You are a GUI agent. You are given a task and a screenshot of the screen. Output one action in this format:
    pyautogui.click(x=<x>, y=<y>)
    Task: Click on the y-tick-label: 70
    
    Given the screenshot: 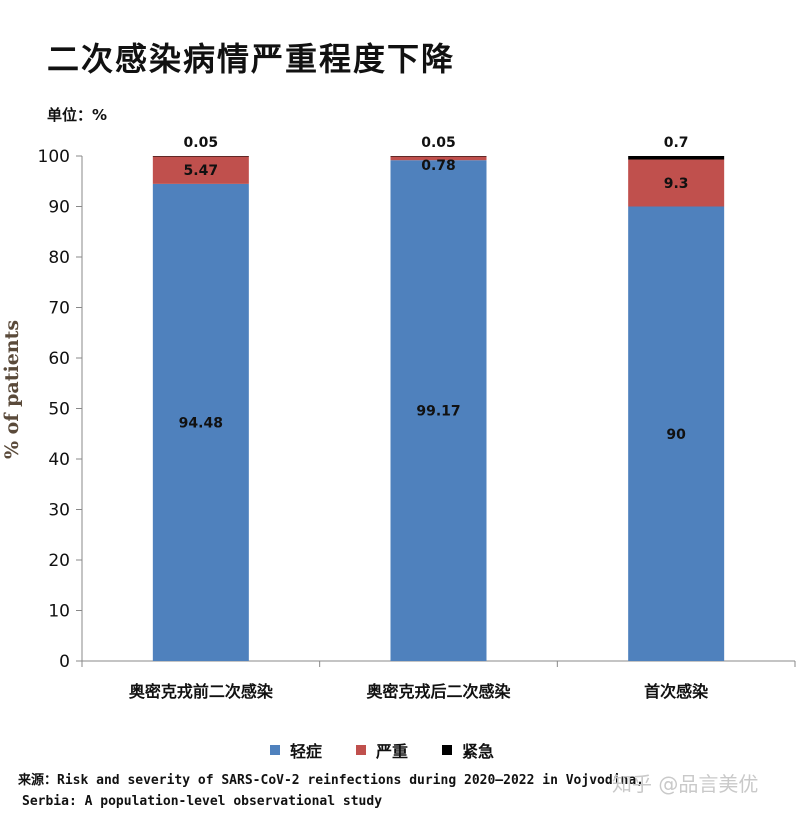 What is the action you would take?
    pyautogui.click(x=59, y=309)
    